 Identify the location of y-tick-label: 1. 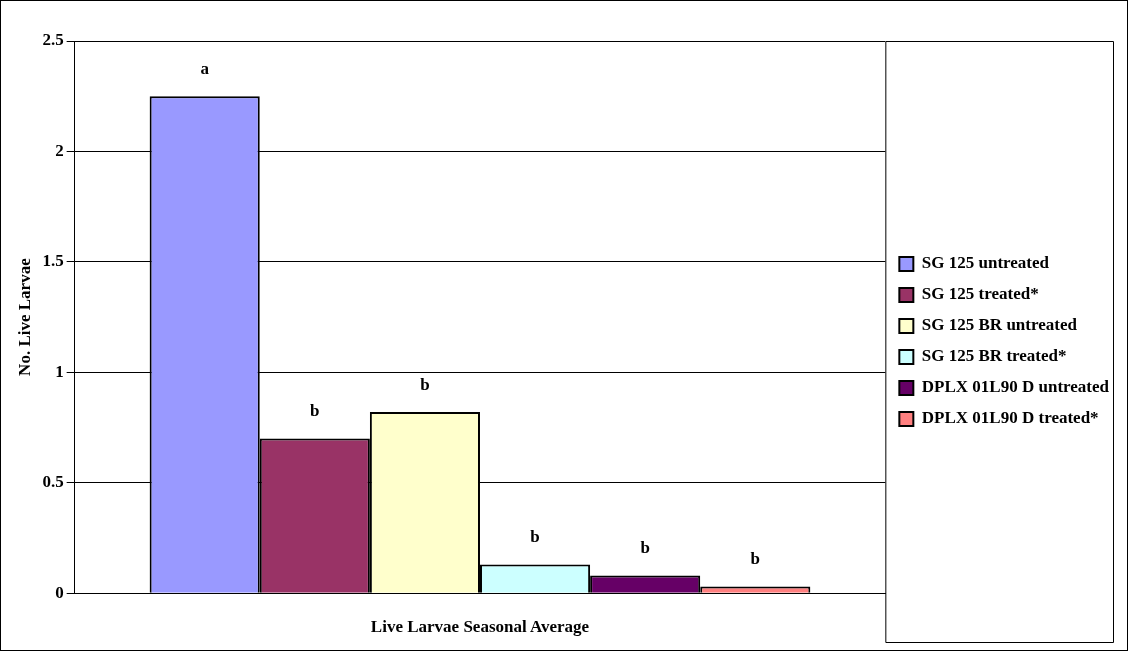
(59, 371).